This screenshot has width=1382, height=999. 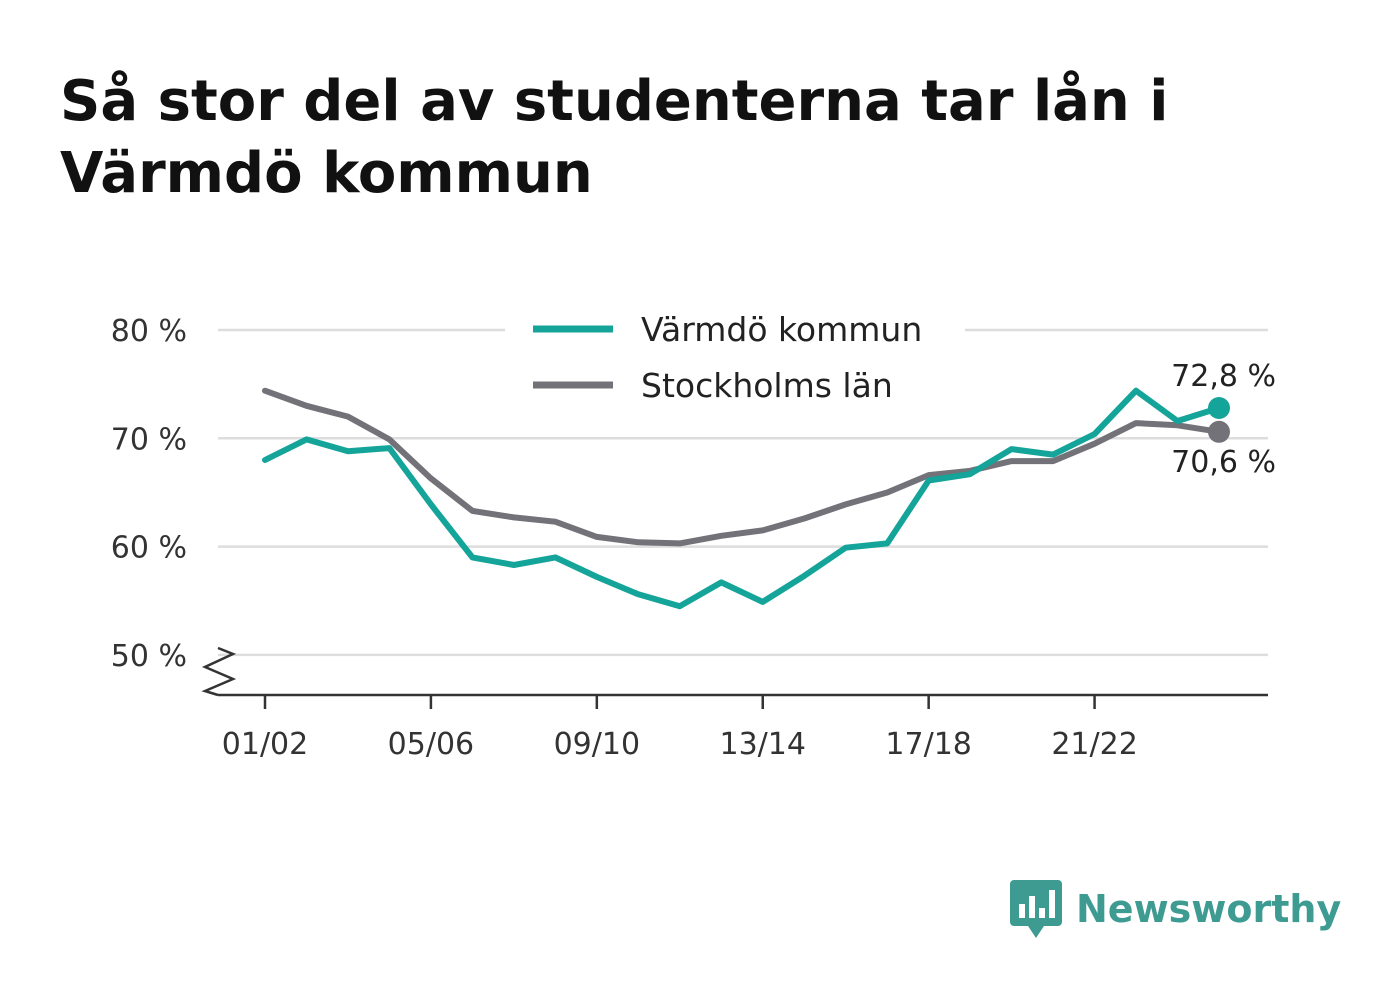 I want to click on brand-logo: Newsworthy, so click(x=1175, y=909).